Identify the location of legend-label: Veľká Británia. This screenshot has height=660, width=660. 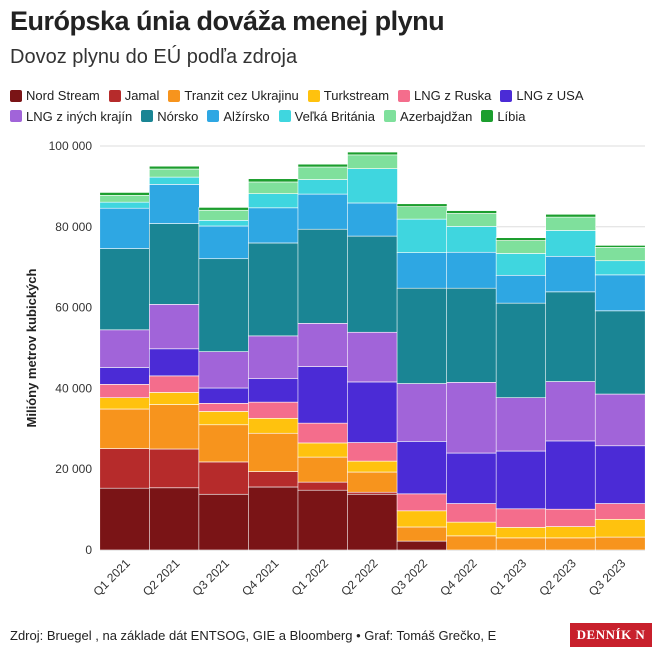
(335, 116).